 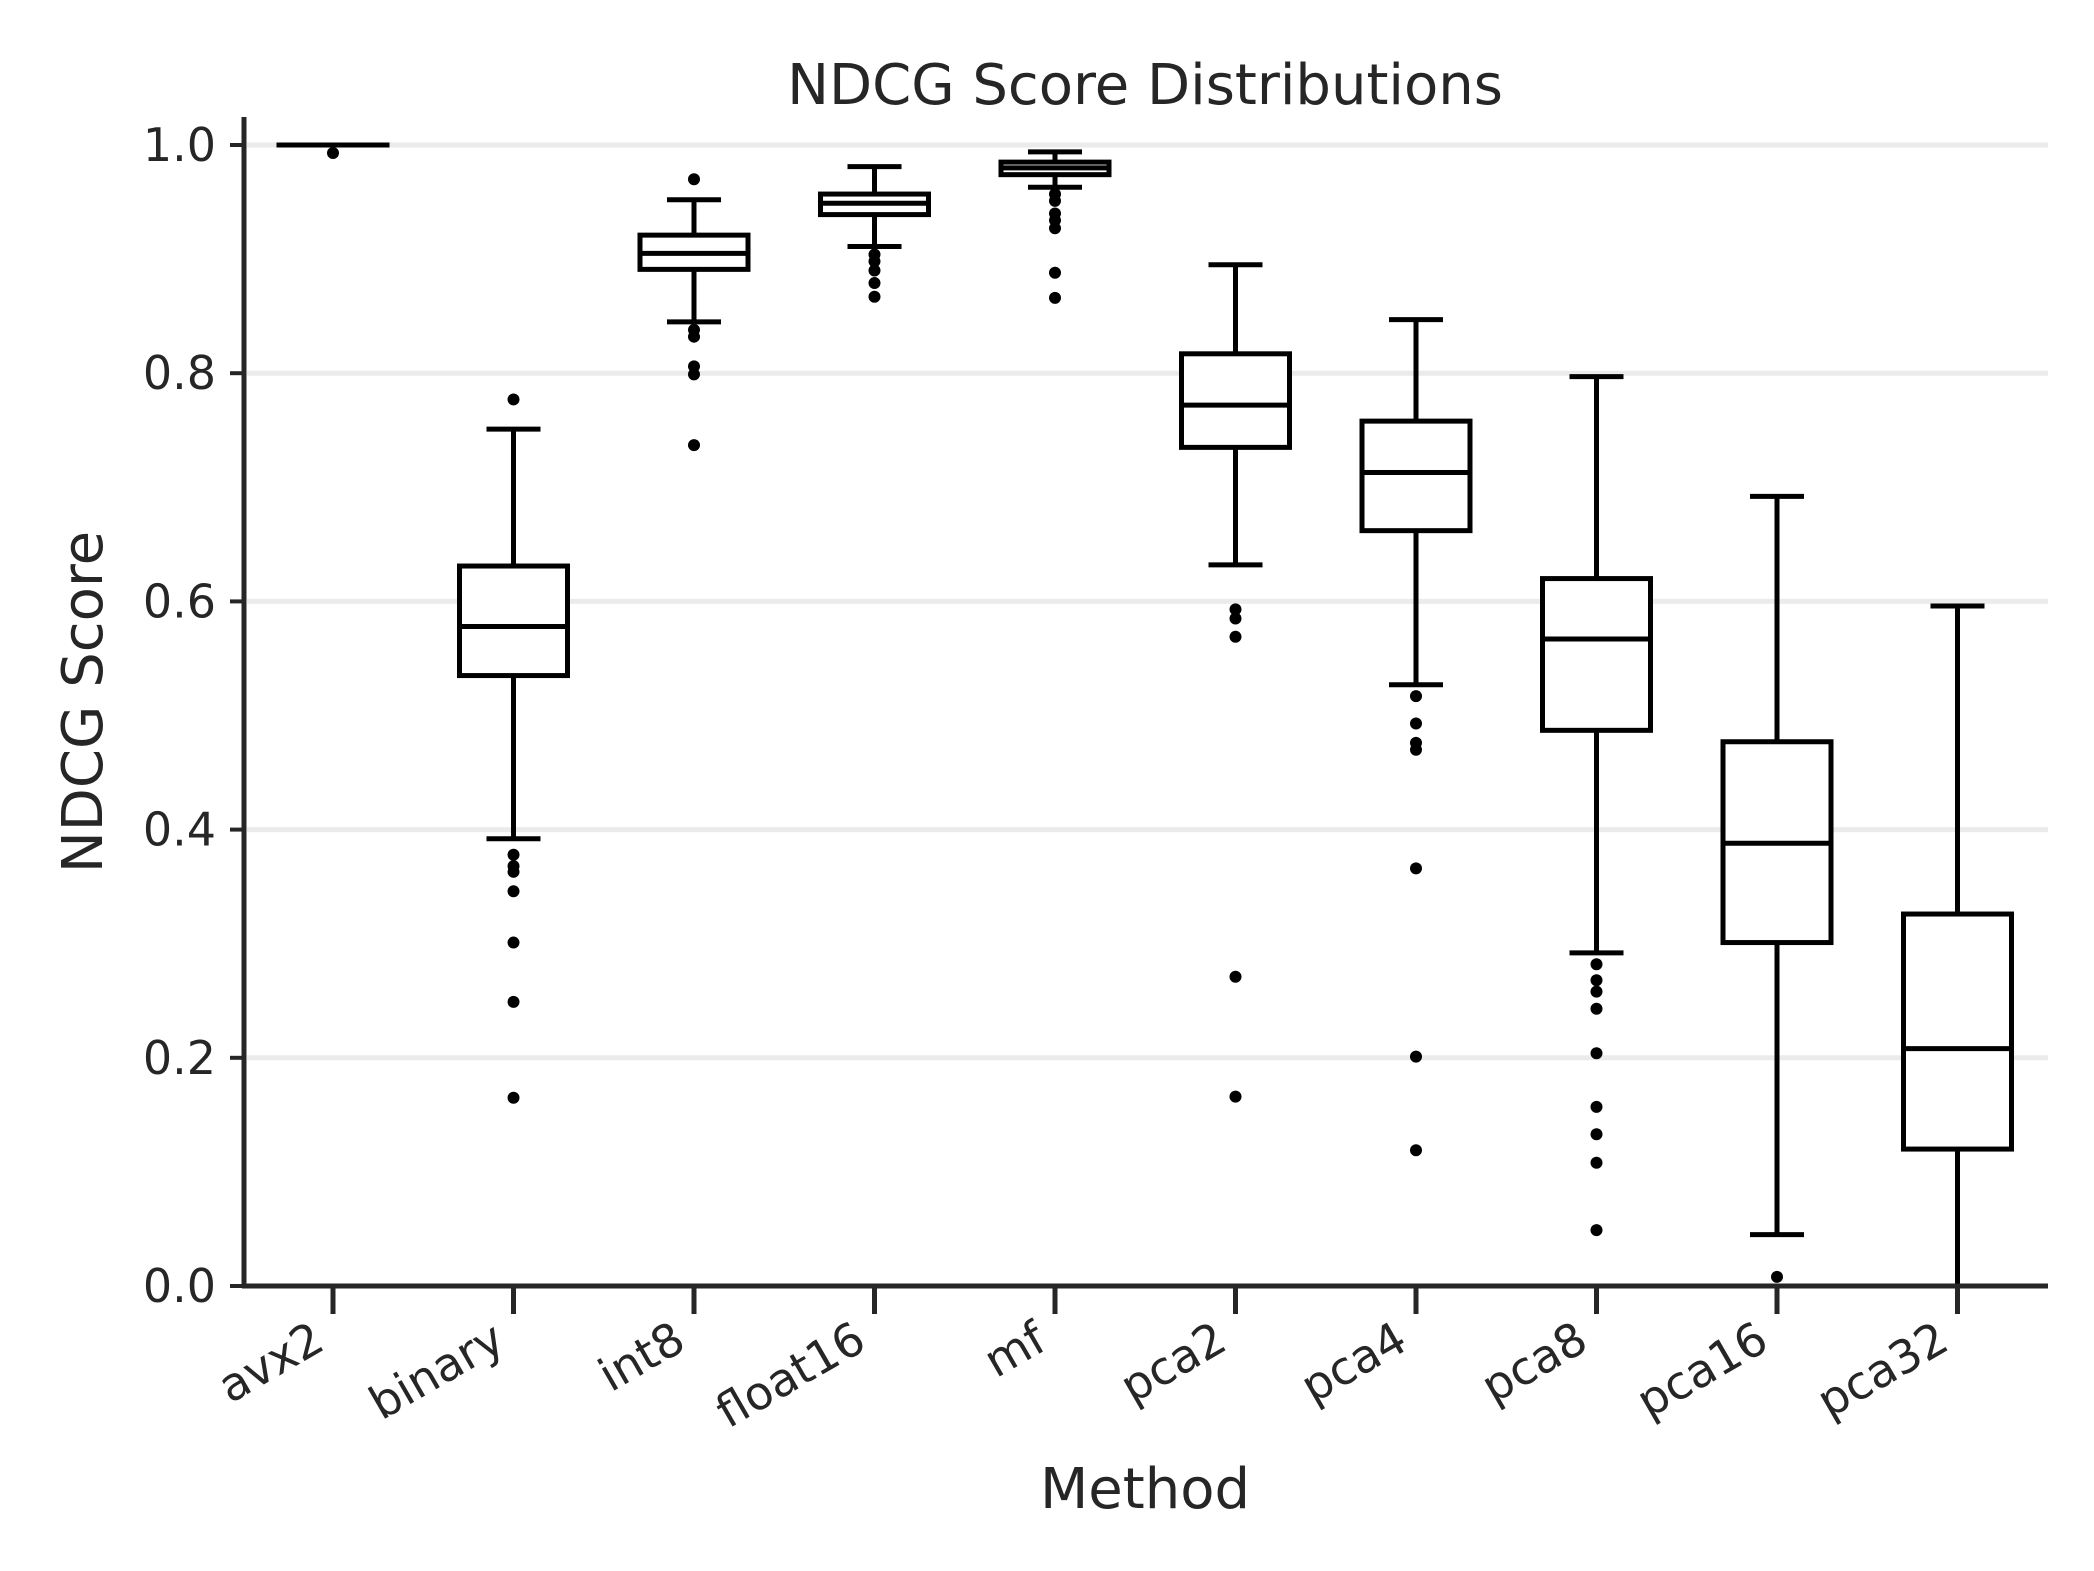 I want to click on y-tick-label-0.6: 0.6, so click(x=179, y=601).